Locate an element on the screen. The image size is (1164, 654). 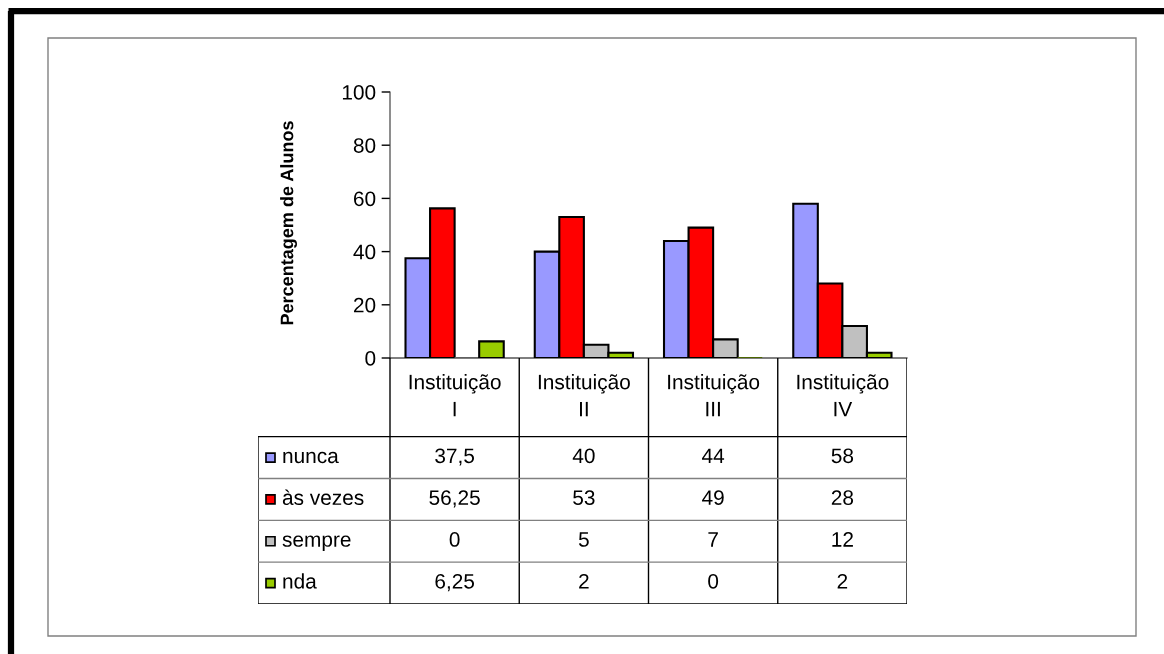
legend-label: nunca is located at coordinates (311, 457).